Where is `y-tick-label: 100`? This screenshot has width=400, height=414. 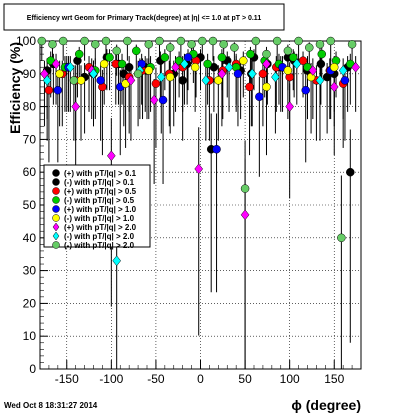
y-tick-label: 100 is located at coordinates (26, 41).